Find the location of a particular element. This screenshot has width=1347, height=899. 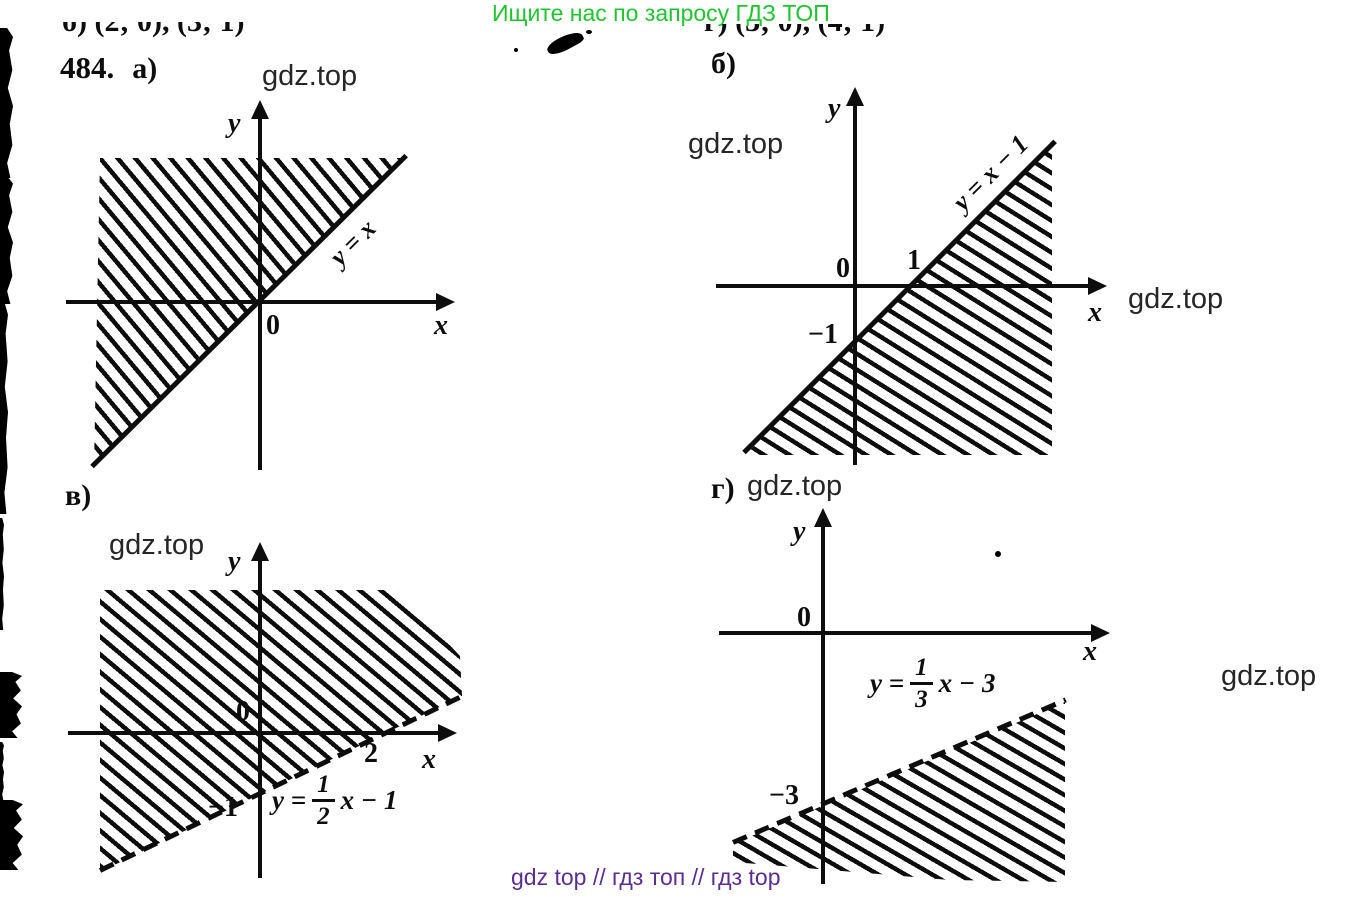

panel-b-letter: б) is located at coordinates (723, 63).